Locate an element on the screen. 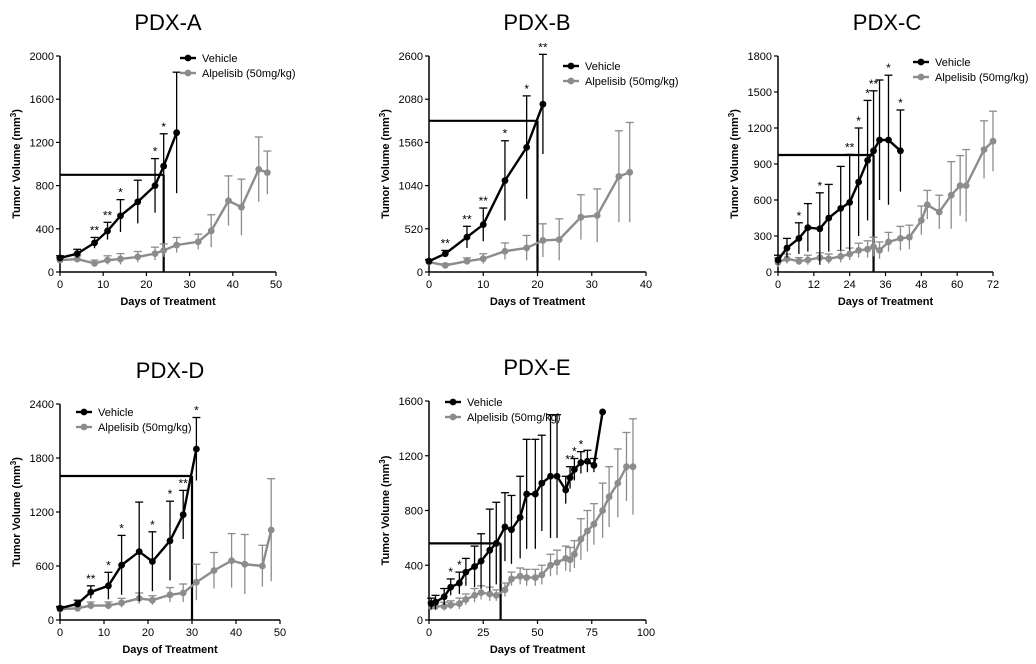 Image resolution: width=1036 pixels, height=664 pixels. y-tick-label: 1500 is located at coordinates (760, 93).